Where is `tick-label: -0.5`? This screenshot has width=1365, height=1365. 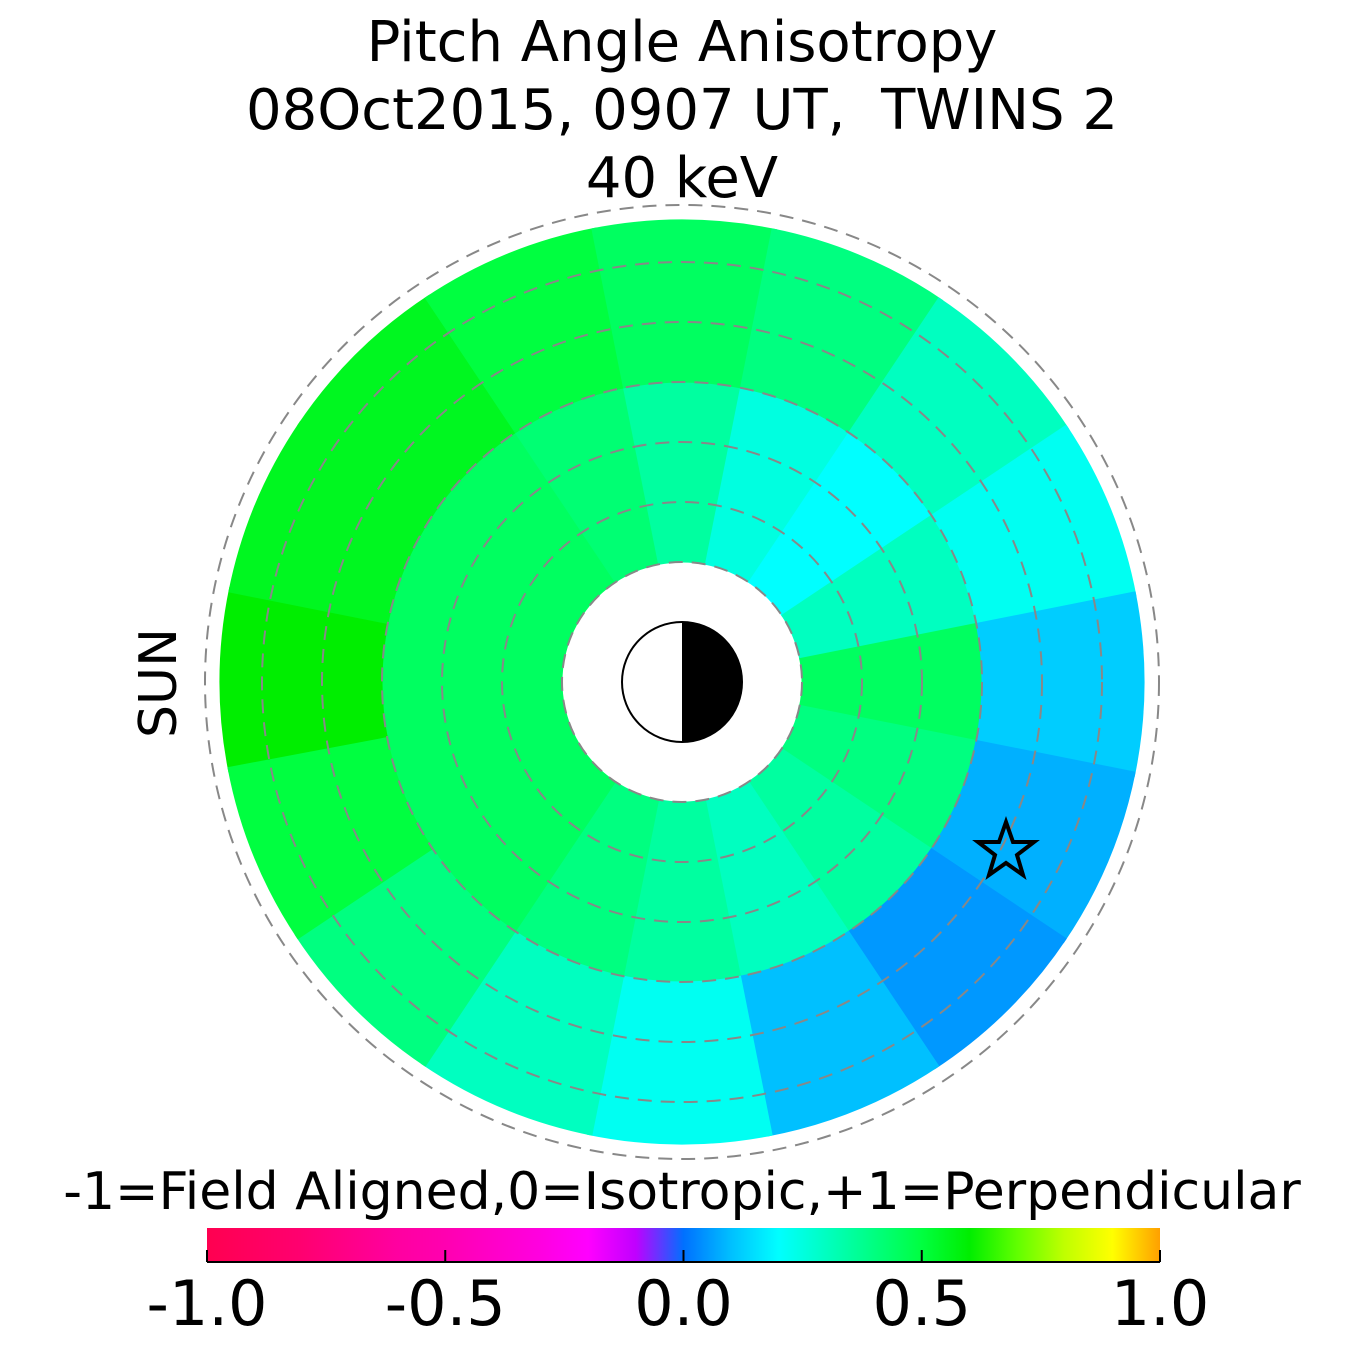 tick-label: -0.5 is located at coordinates (445, 1303).